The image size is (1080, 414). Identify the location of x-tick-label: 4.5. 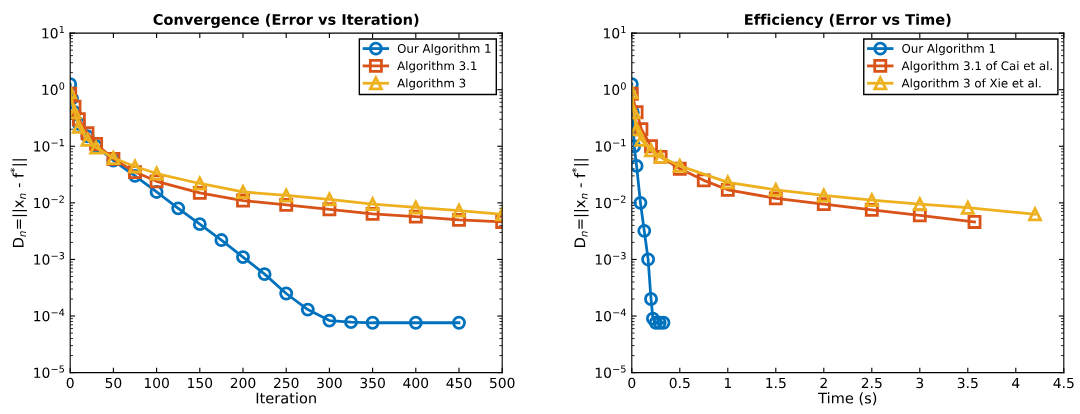
(1063, 383).